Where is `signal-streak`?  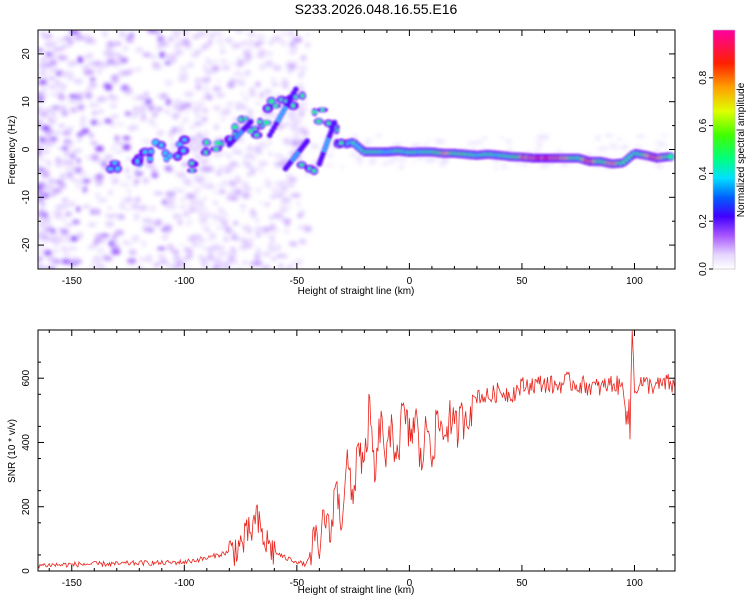 signal-streak is located at coordinates (307, 141).